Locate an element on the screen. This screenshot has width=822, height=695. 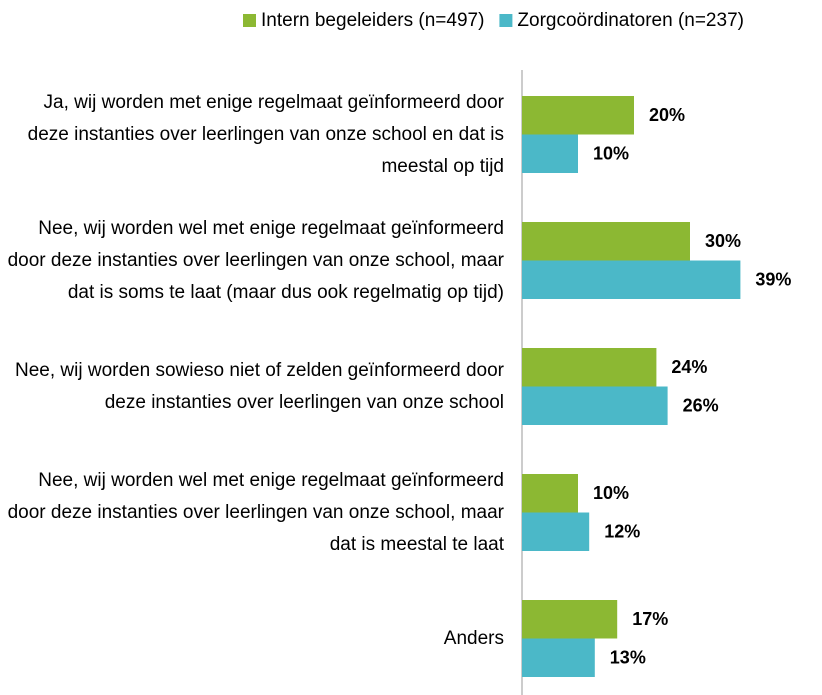
value-label: 20% is located at coordinates (667, 115).